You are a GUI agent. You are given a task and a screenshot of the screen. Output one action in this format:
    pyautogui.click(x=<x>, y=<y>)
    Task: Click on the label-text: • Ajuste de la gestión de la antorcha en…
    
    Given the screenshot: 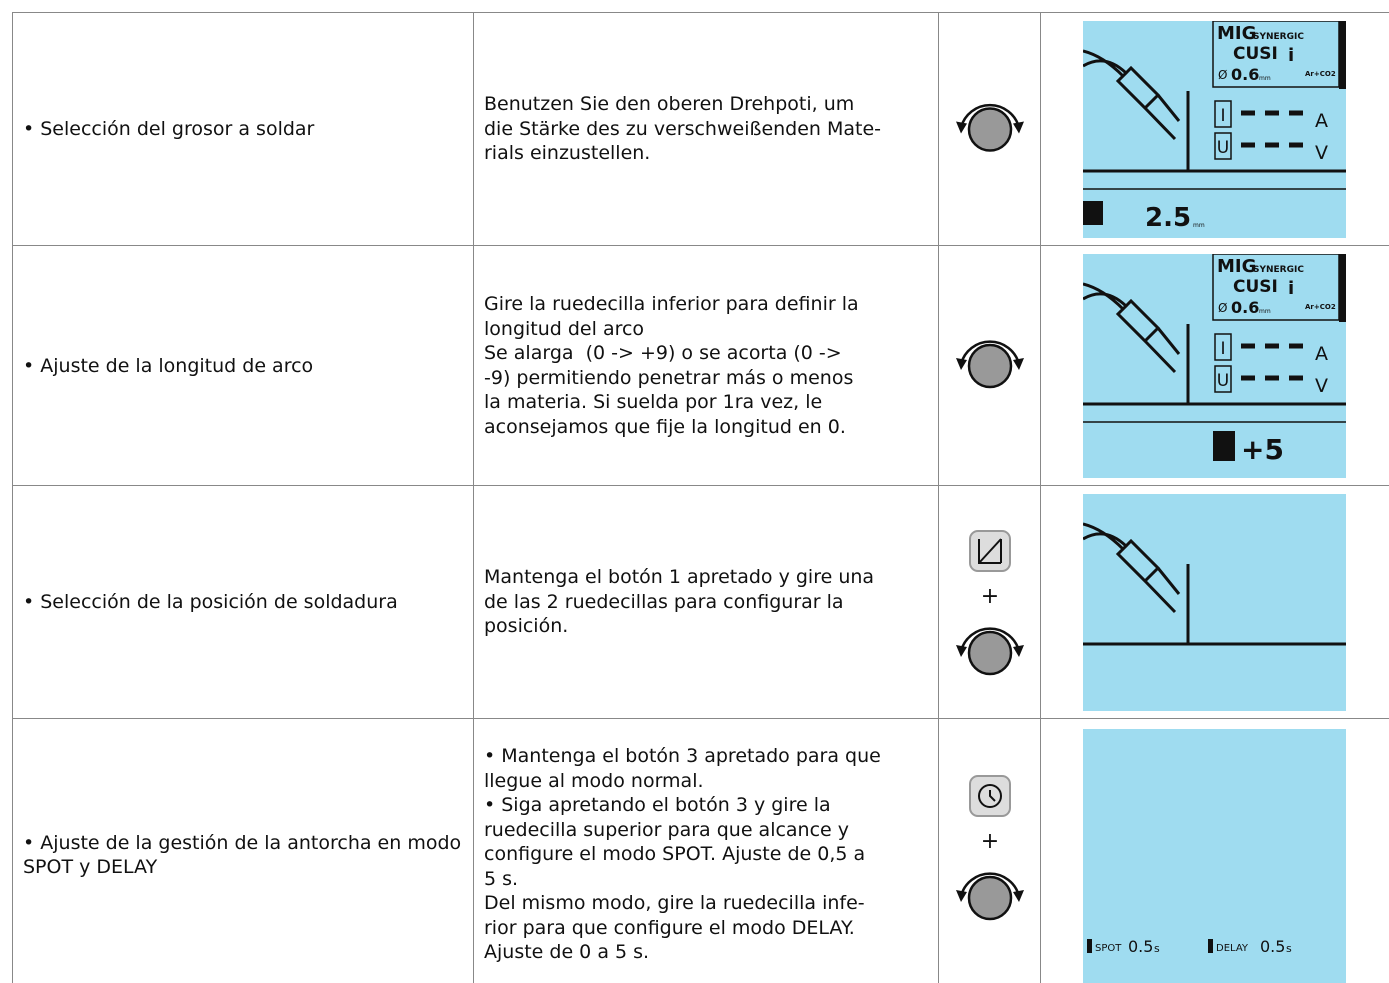 What is the action you would take?
    pyautogui.click(x=242, y=854)
    